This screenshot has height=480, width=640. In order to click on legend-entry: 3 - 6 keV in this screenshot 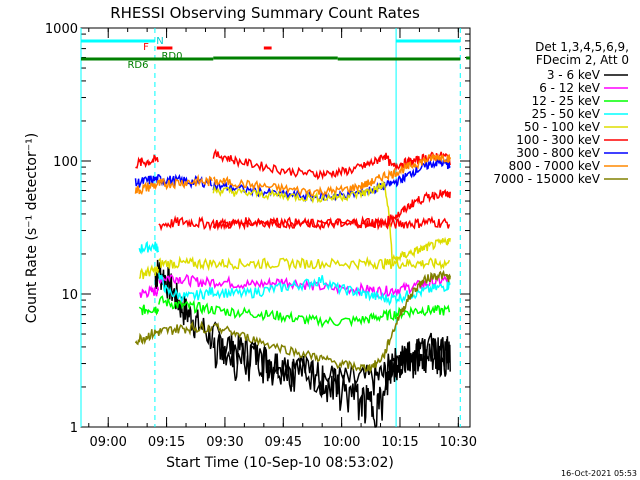, I will do `click(574, 75)`.